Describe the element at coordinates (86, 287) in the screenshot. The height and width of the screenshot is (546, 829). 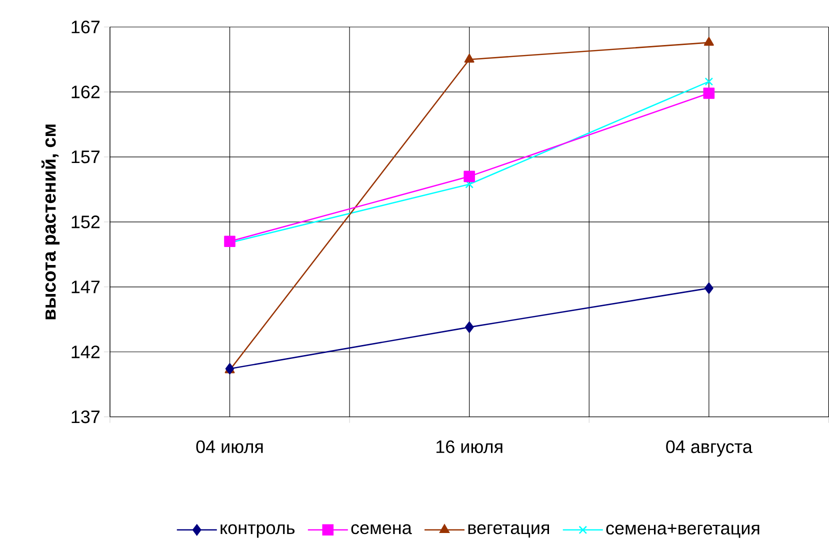
I see `y-tick-label: 147` at that location.